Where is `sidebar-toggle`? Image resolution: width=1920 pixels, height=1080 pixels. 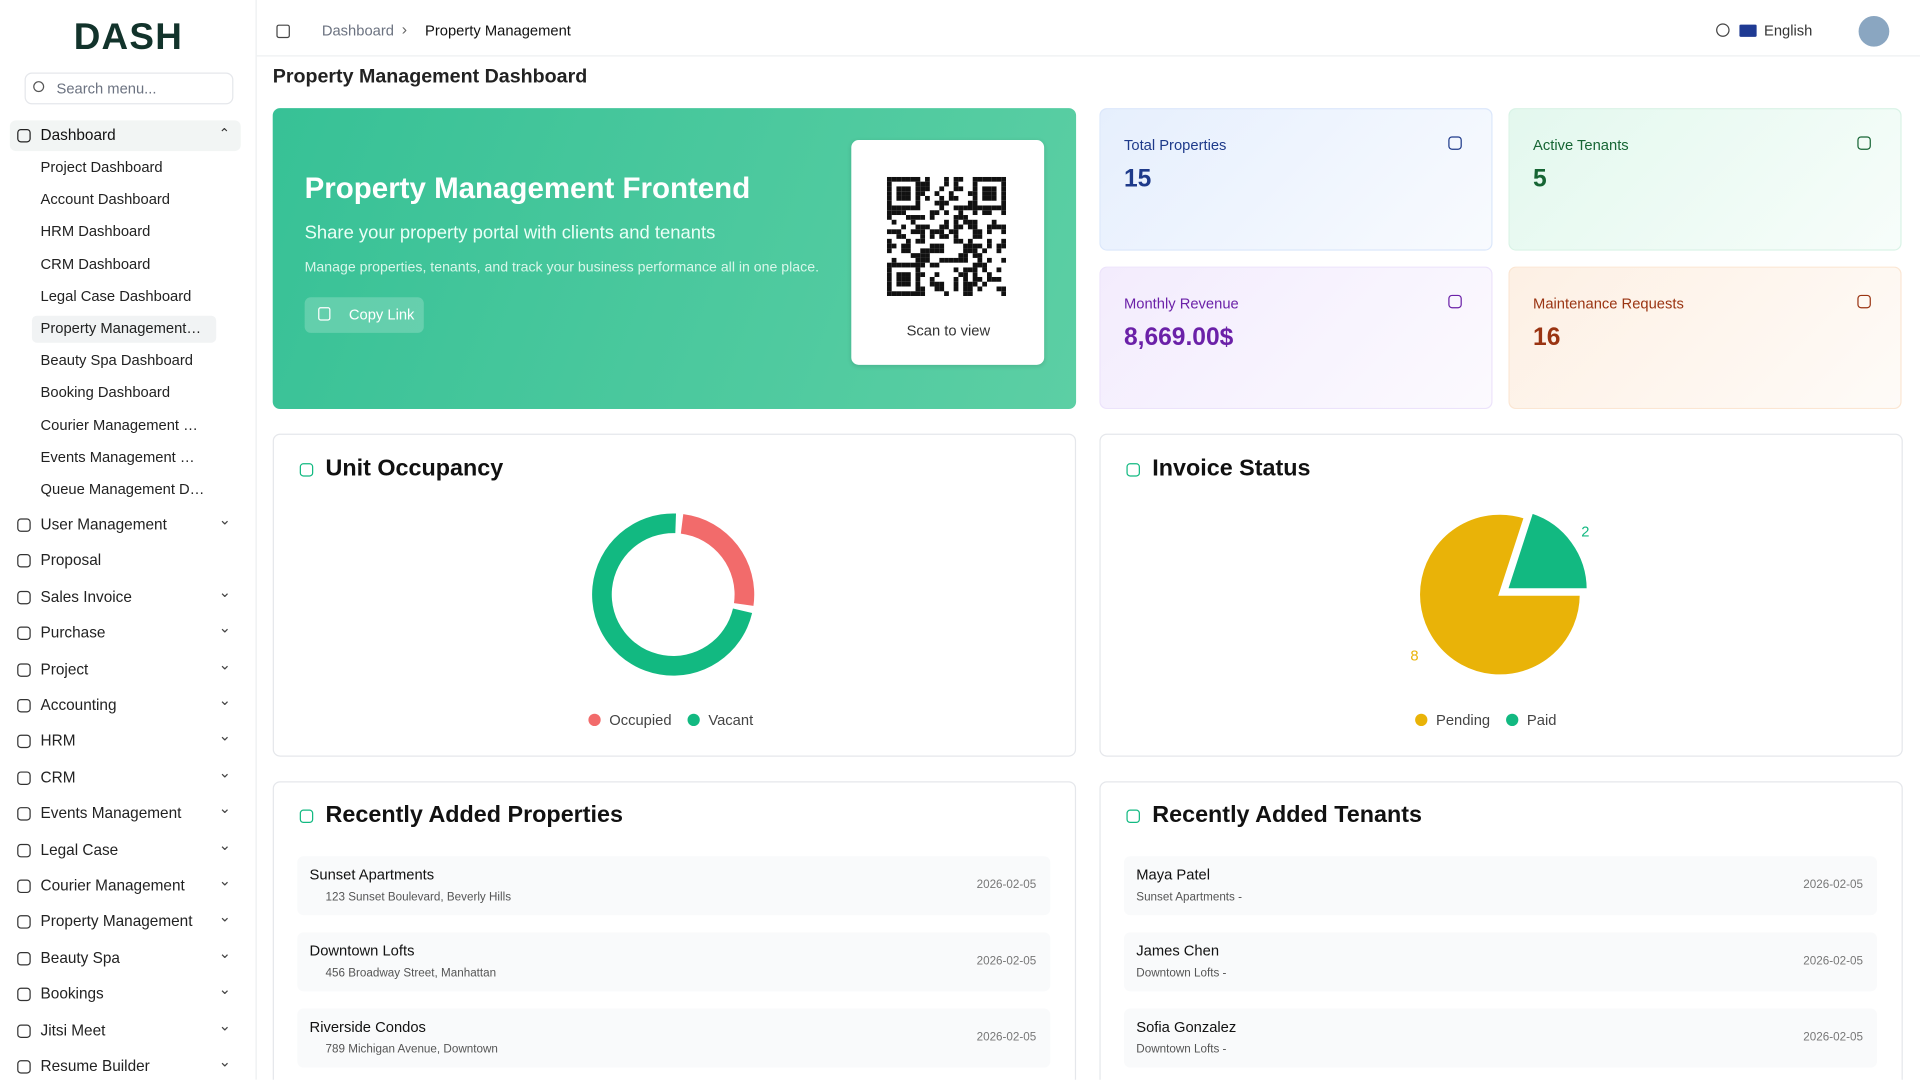 sidebar-toggle is located at coordinates (283, 31).